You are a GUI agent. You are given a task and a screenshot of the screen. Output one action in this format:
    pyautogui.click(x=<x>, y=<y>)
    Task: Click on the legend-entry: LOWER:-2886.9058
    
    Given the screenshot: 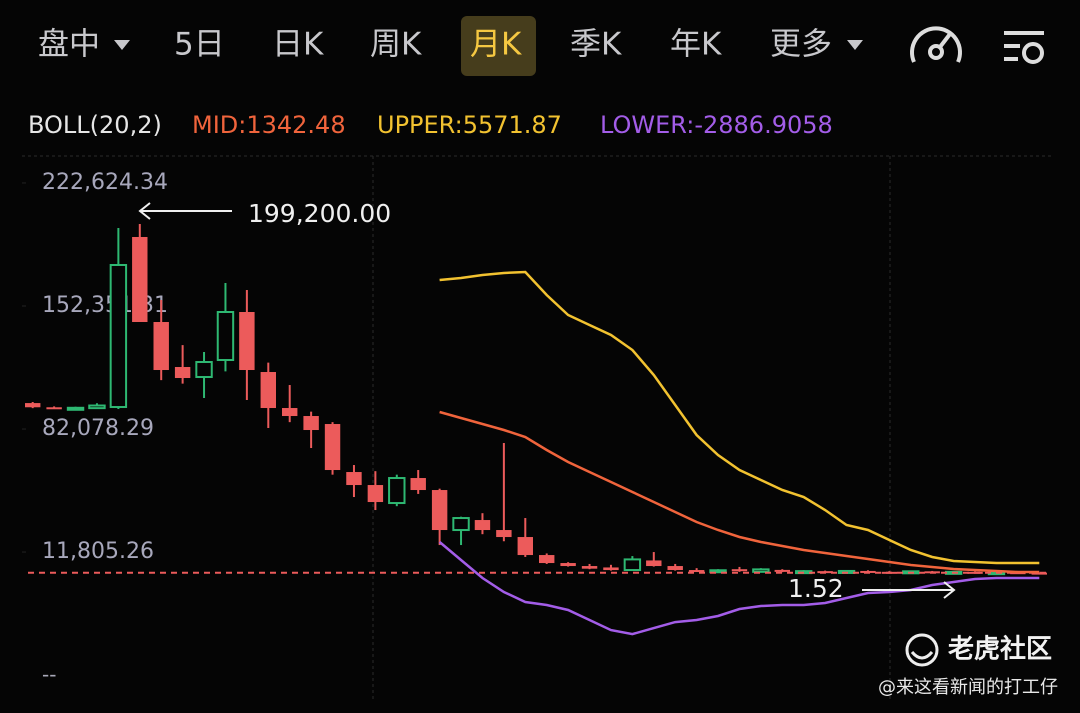 What is the action you would take?
    pyautogui.click(x=716, y=125)
    